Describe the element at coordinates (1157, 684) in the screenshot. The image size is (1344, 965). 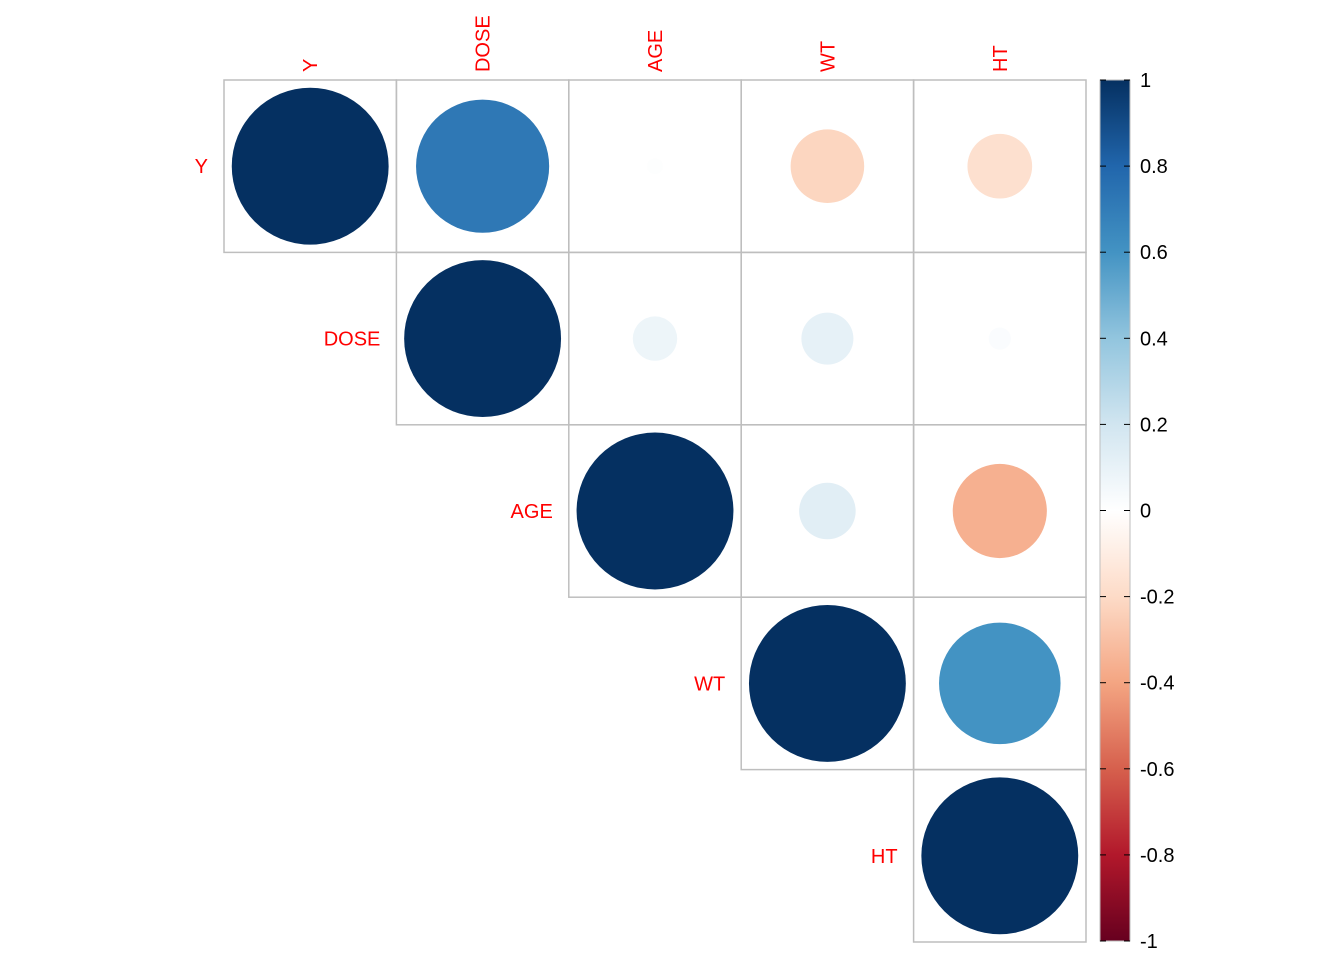
I see `colorbar-tick-label: -0.4` at that location.